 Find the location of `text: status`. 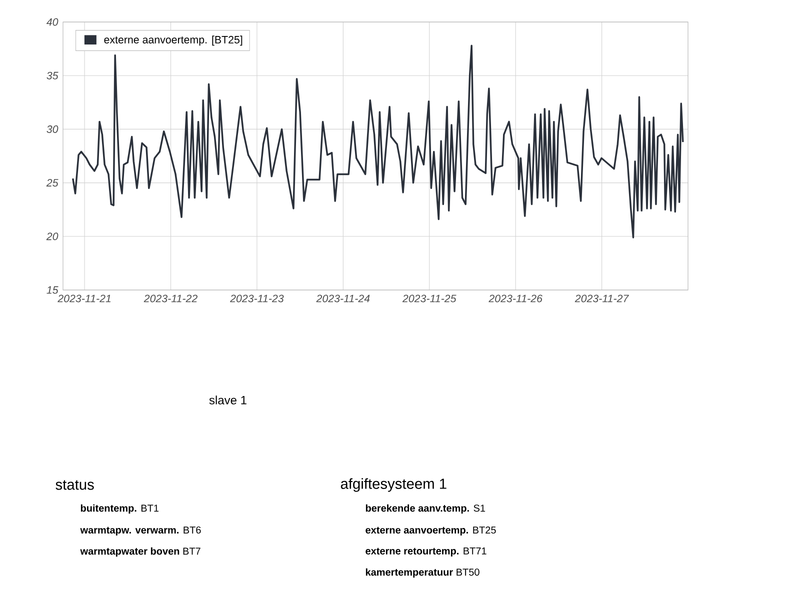

text: status is located at coordinates (75, 485).